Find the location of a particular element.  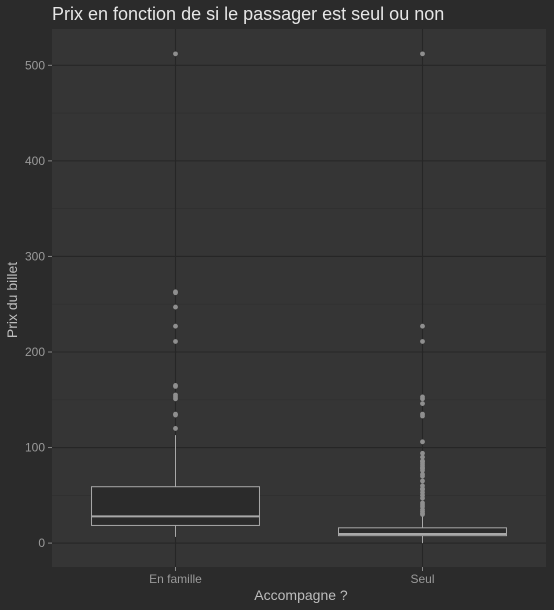

y-tick-label: 0 is located at coordinates (41, 543).